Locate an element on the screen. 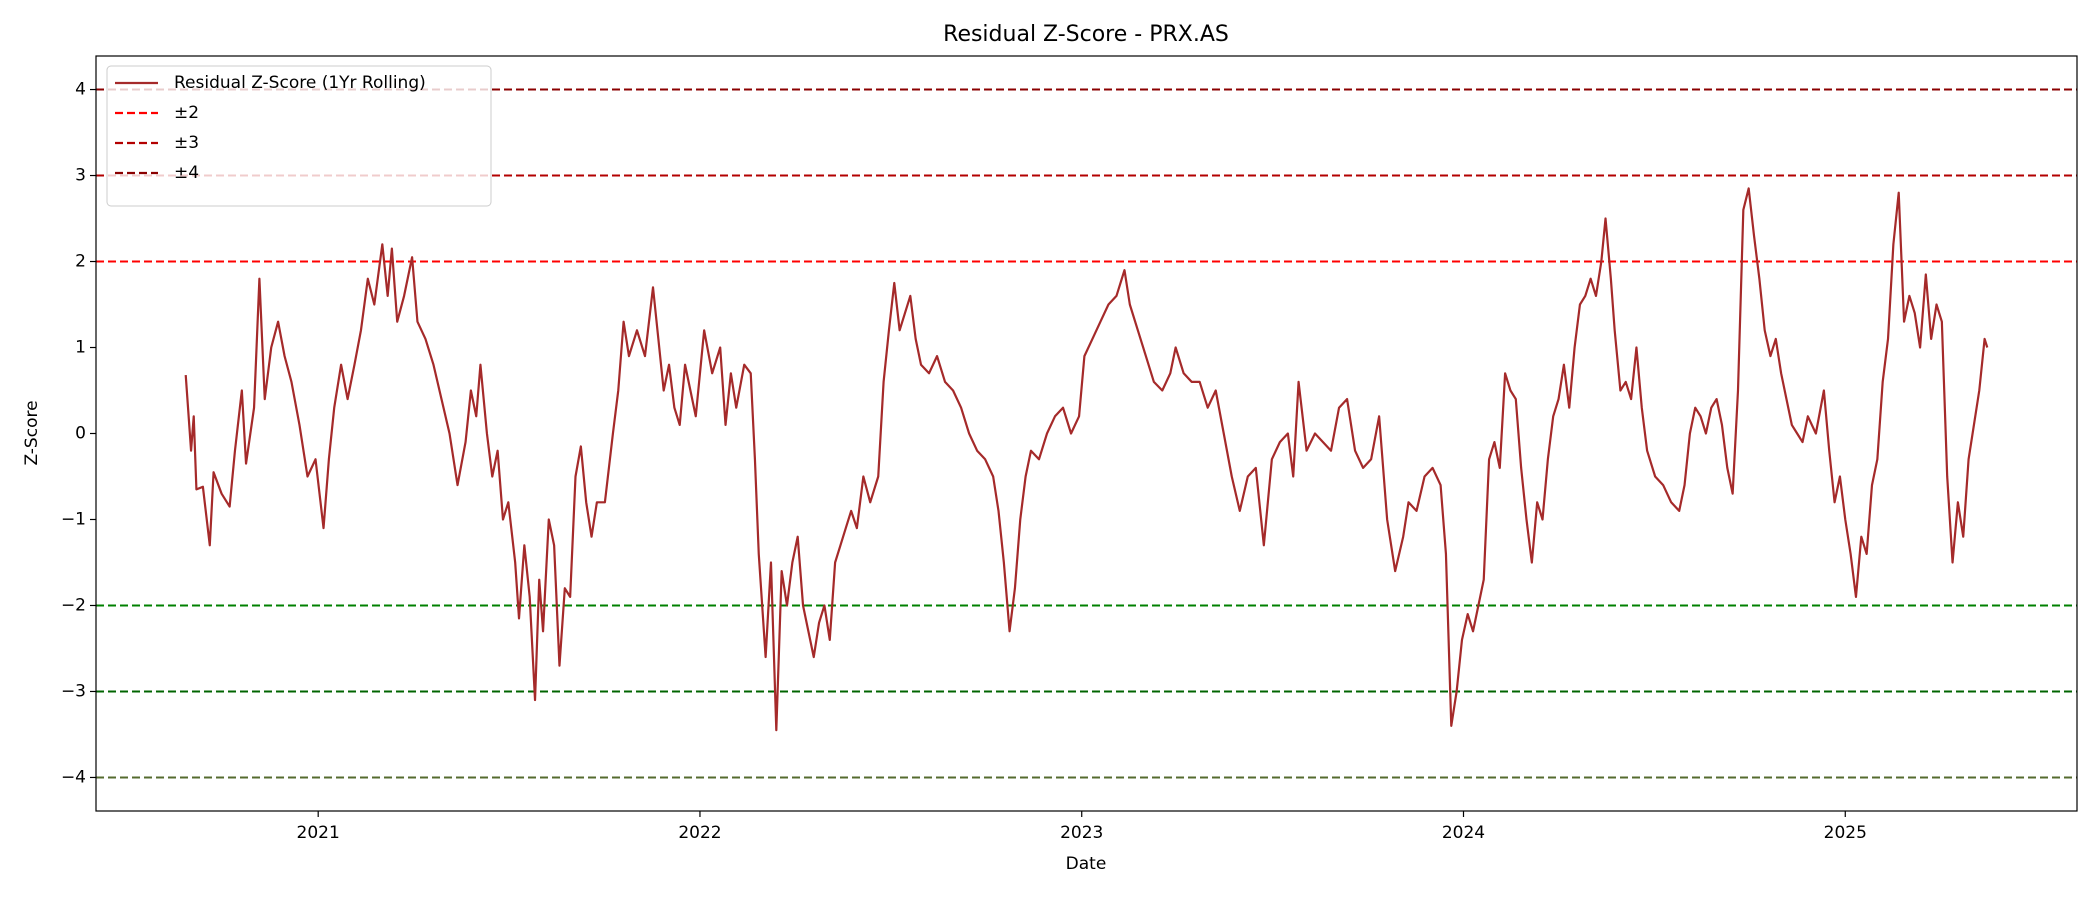 This screenshot has width=2100, height=900. legend: Residual Z-Score (1Yr Rolling) ±2 ±3 ±4 is located at coordinates (299, 136).